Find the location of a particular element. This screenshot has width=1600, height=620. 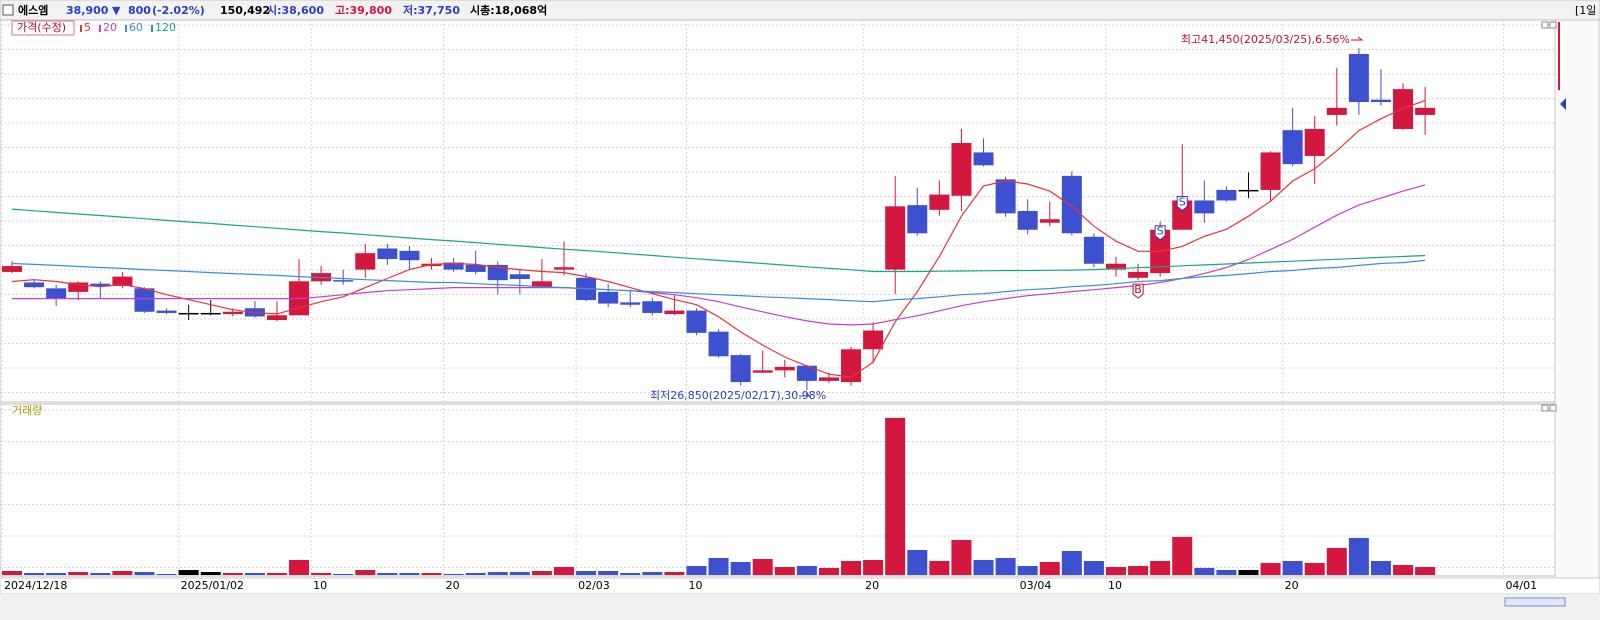

direction: ▼ is located at coordinates (116, 10).